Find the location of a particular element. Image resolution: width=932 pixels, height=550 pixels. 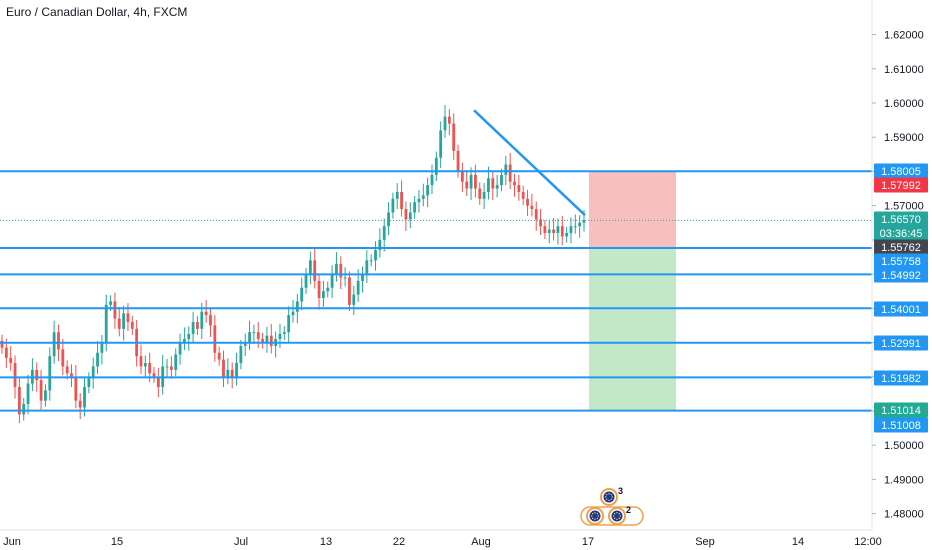

price-tag-label: 03:36:45 is located at coordinates (901, 234).